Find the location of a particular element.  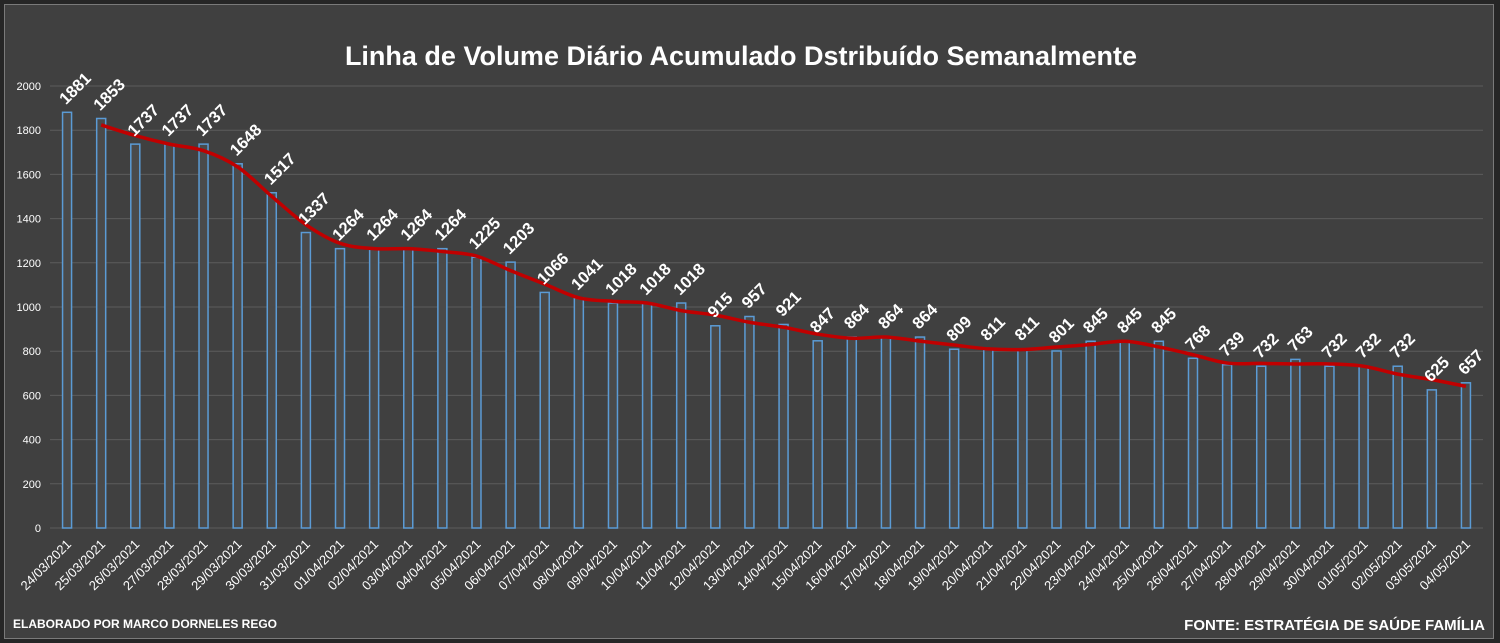

y-tick-label: 400 is located at coordinates (32, 441).